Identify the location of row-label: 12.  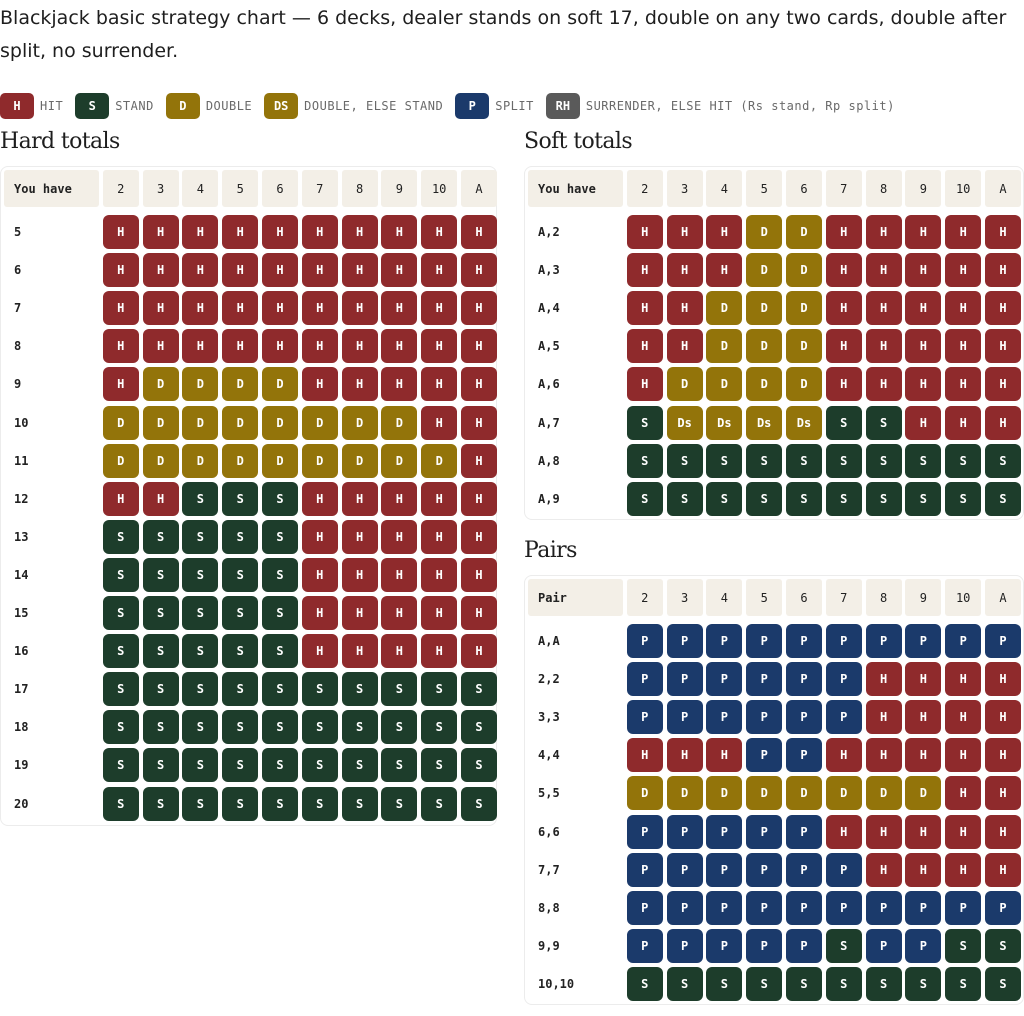
(21, 498).